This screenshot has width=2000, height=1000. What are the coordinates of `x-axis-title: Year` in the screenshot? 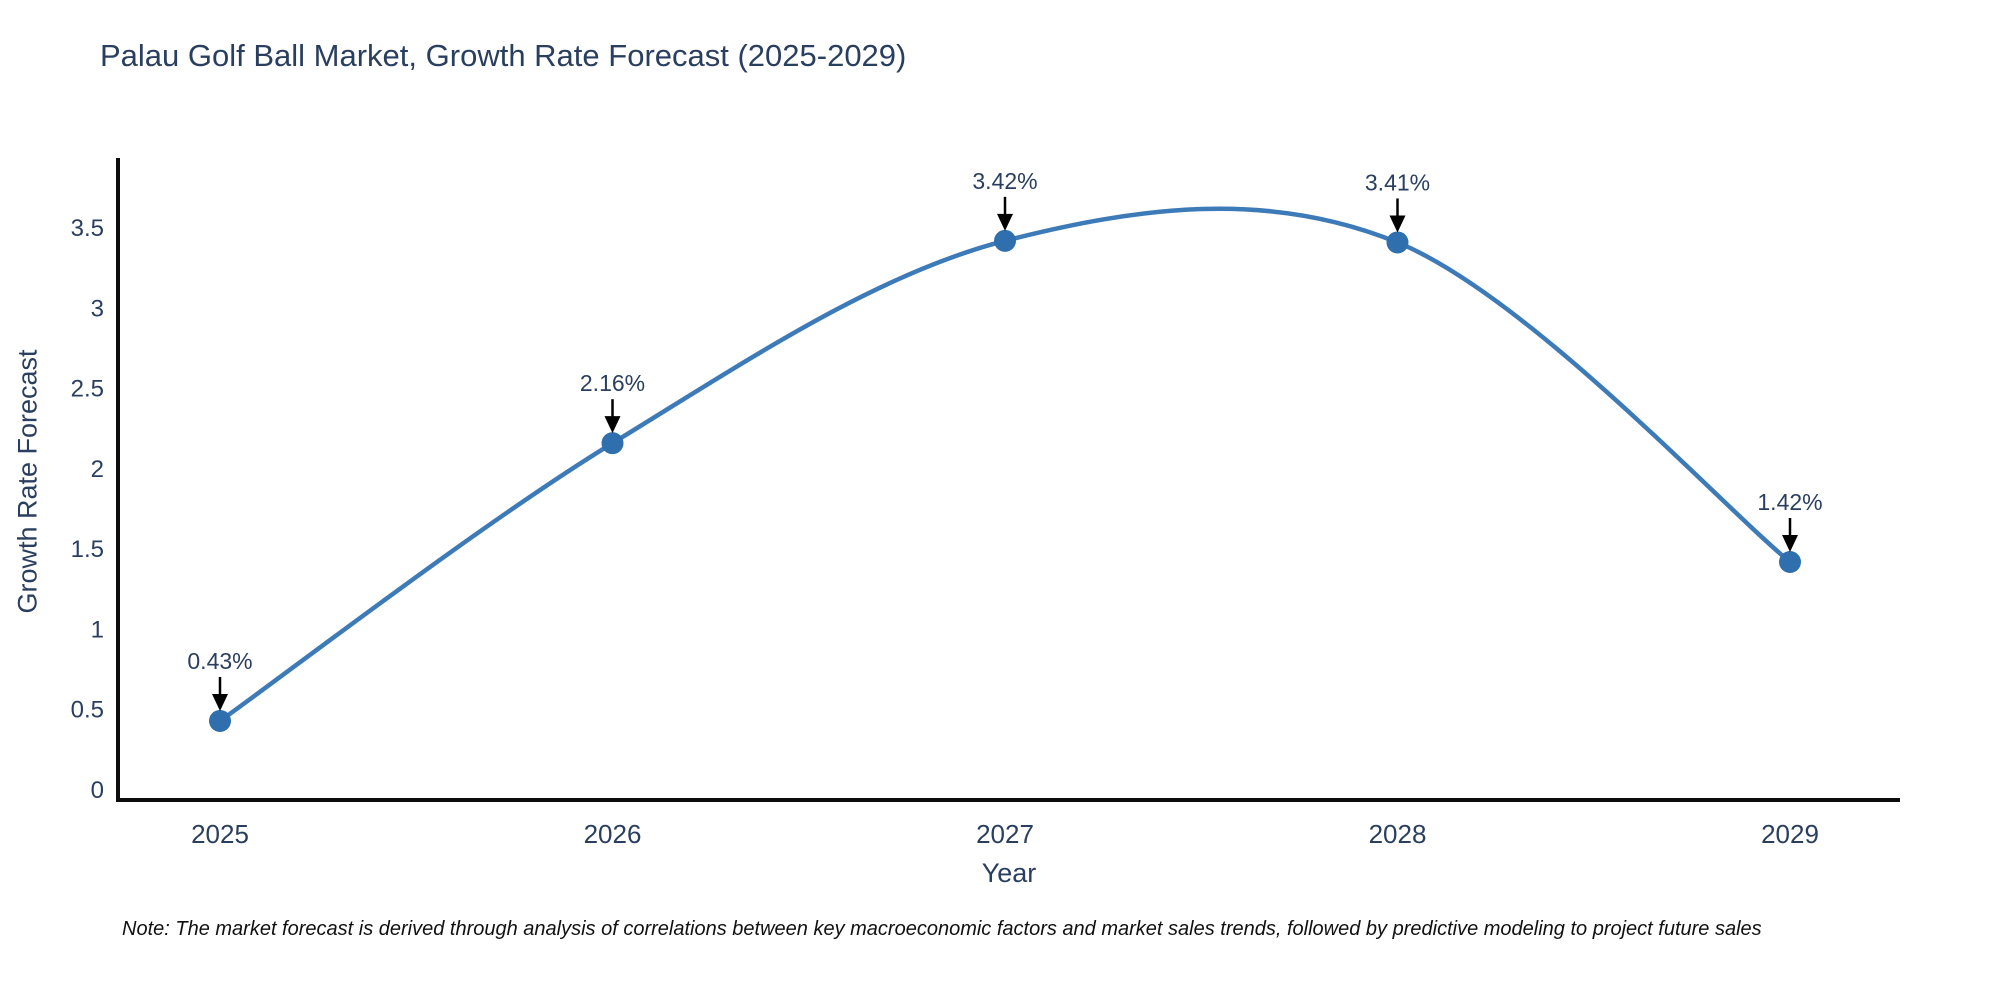 It's located at (1009, 873).